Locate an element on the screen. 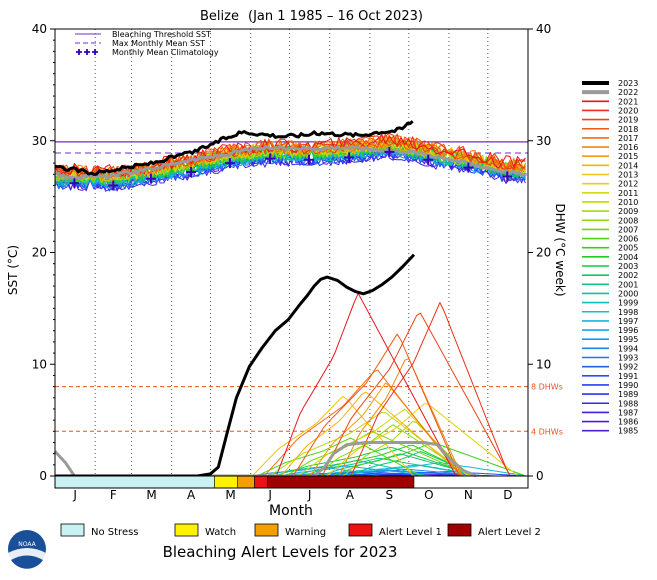 Image resolution: width=657 pixels, height=580 pixels. year-legend-label: 1988 is located at coordinates (628, 403).